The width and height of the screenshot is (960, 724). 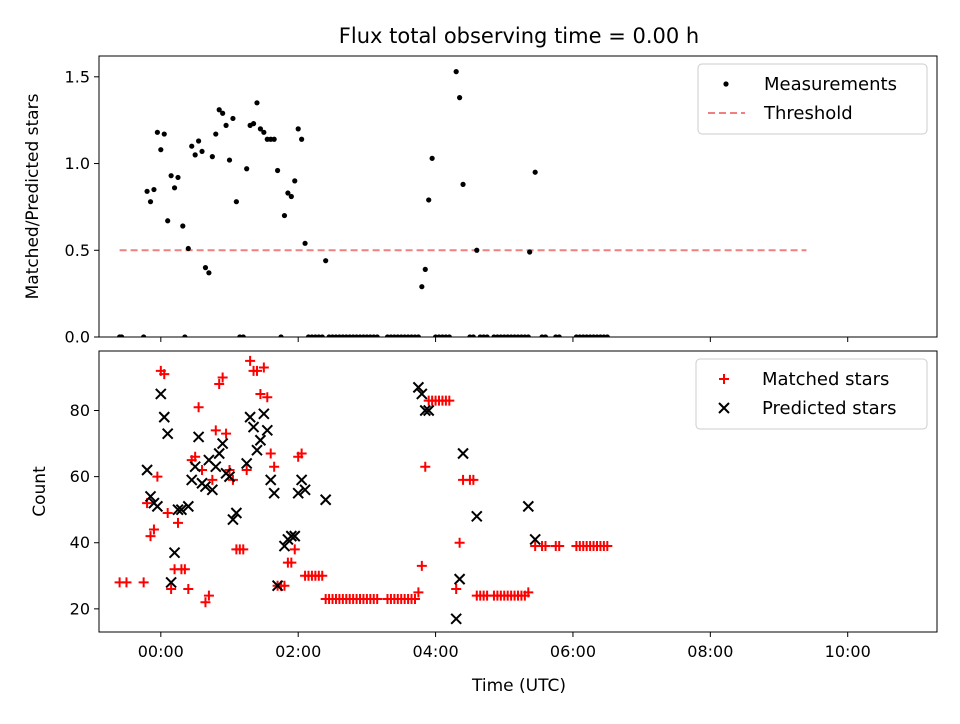 I want to click on top-legend-label: Threshold, so click(x=808, y=113).